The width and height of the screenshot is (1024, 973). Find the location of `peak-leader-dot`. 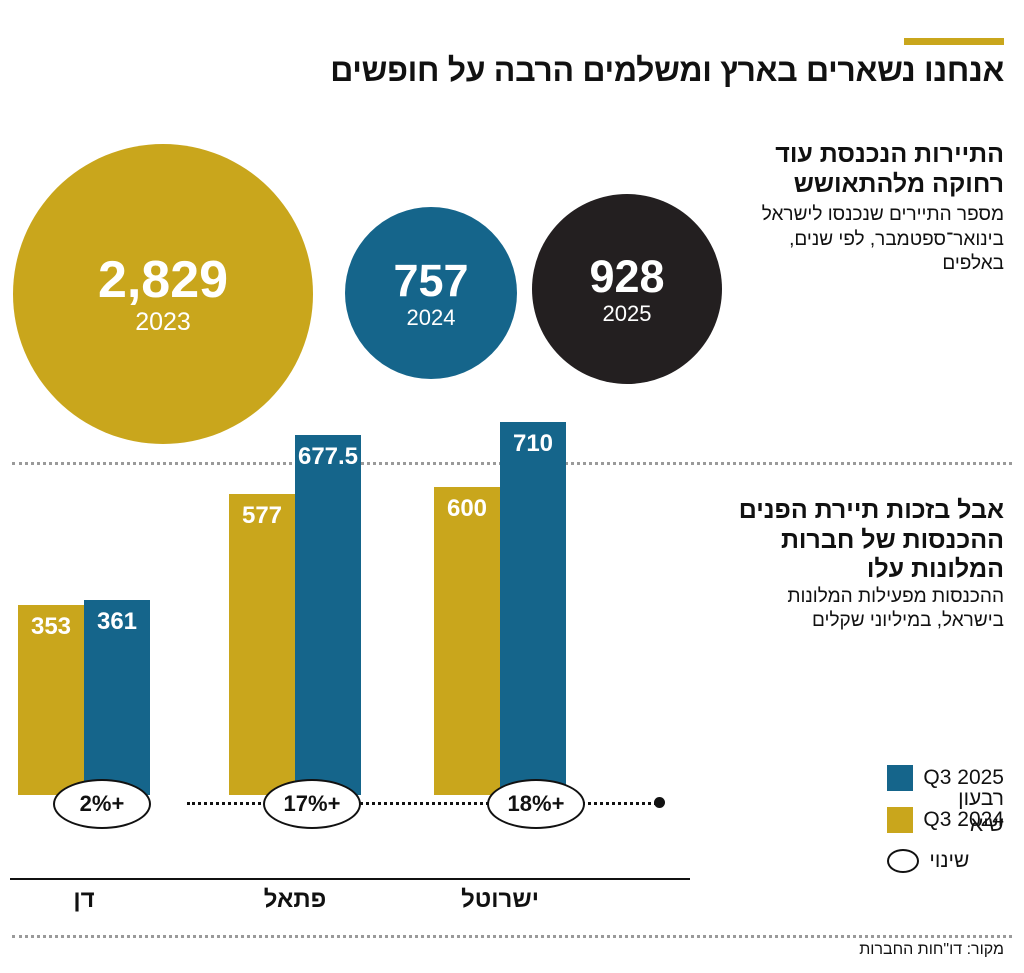

peak-leader-dot is located at coordinates (659, 802).